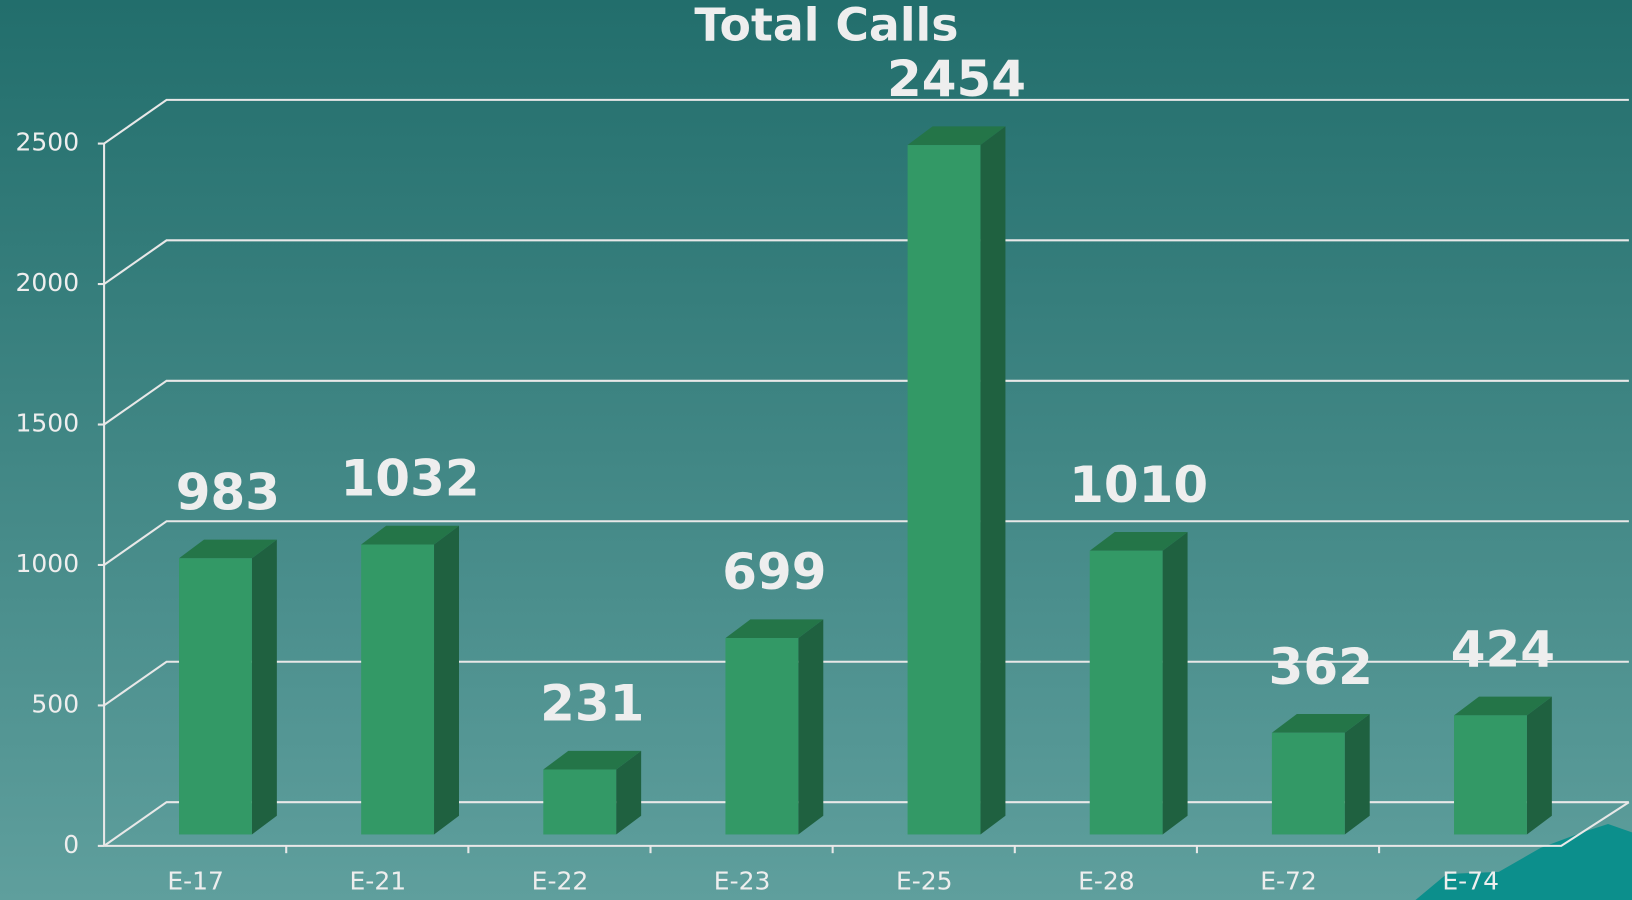 This screenshot has height=900, width=1632. What do you see at coordinates (592, 704) in the screenshot?
I see `data-label: 231` at bounding box center [592, 704].